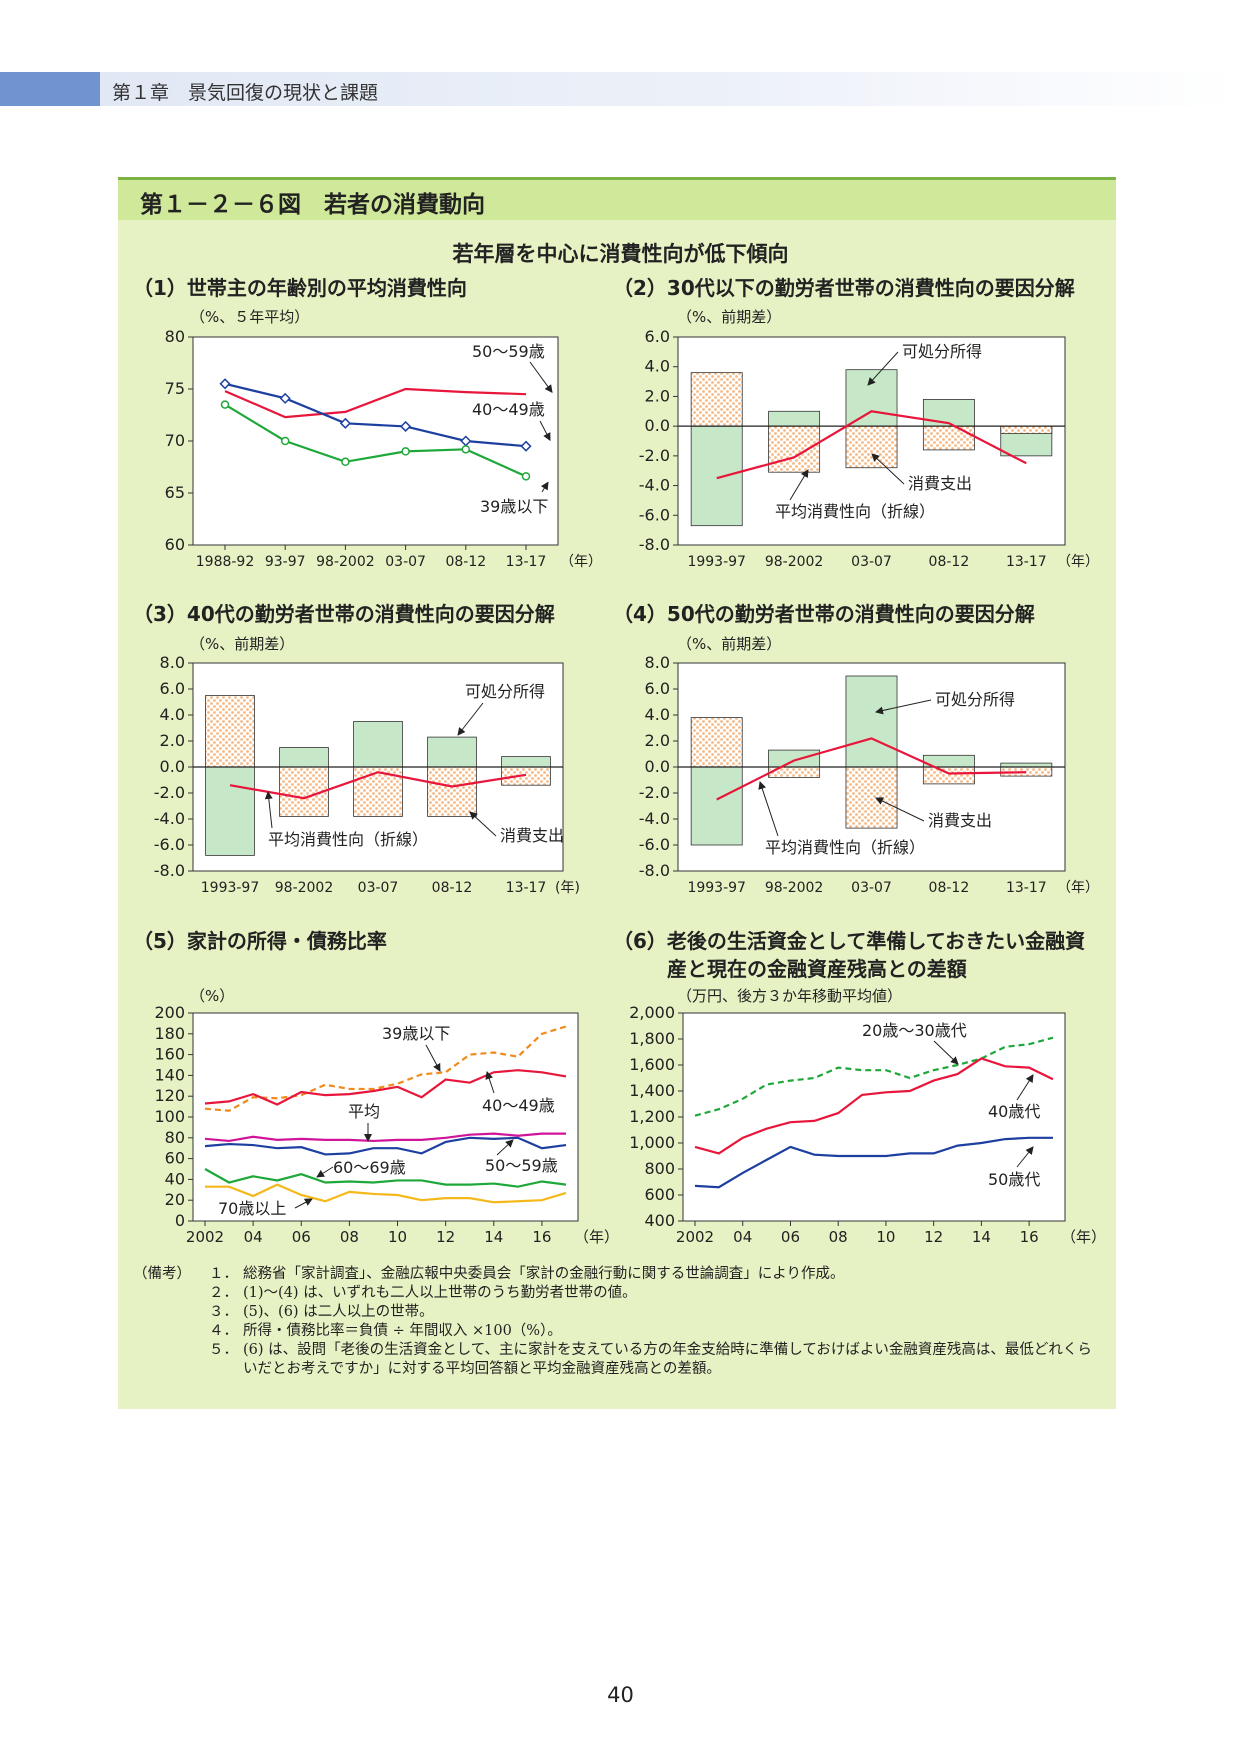  I want to click on panel5-unit: （%）, so click(212, 996).